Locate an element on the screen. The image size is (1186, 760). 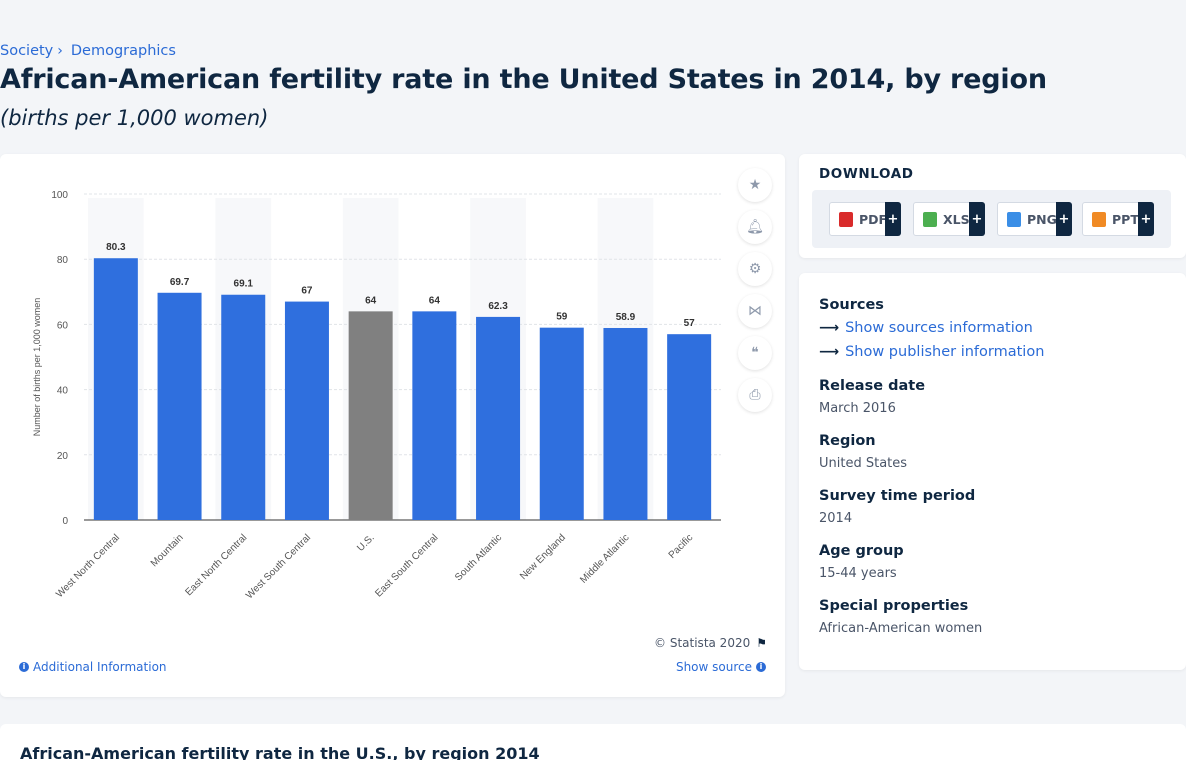
download-ppt-label: PPT is located at coordinates (1125, 219).